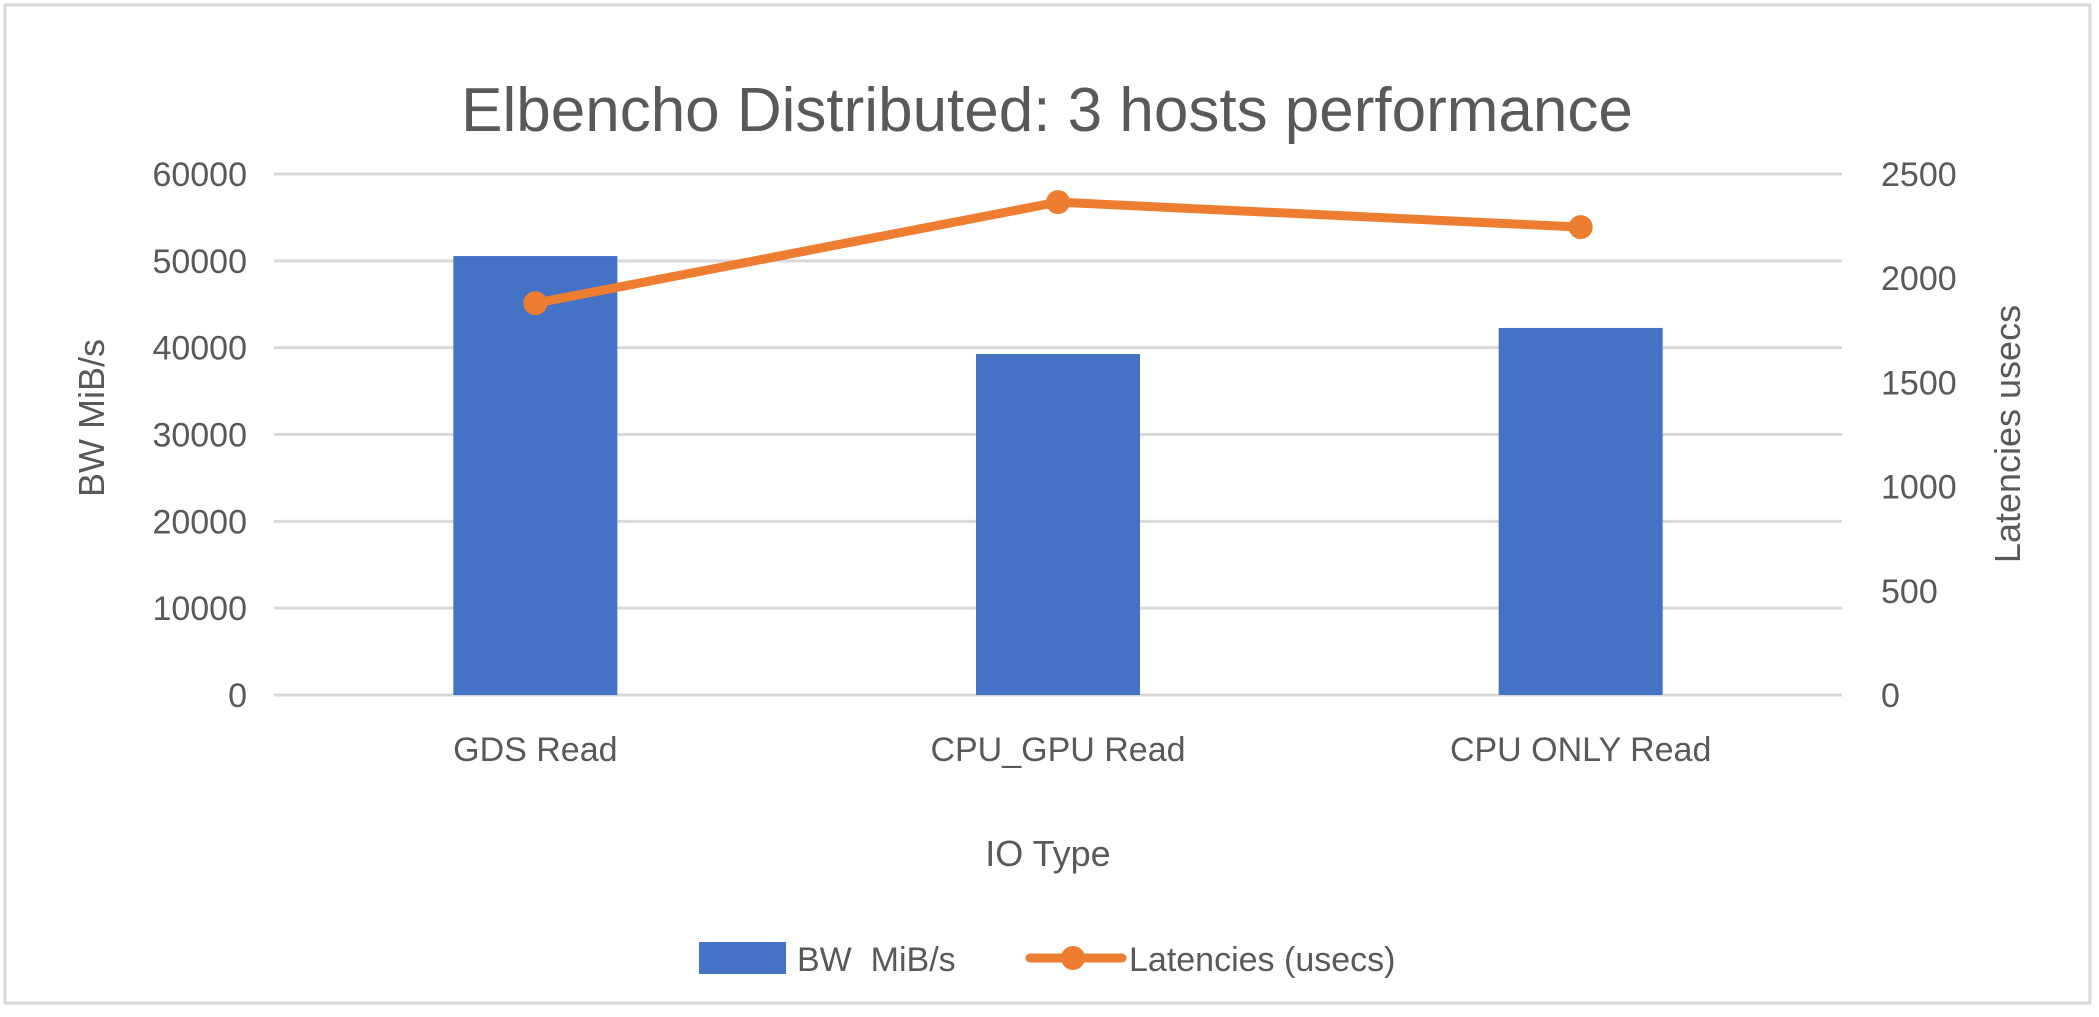  What do you see at coordinates (1580, 750) in the screenshot?
I see `category-label: CPU ONLY Read` at bounding box center [1580, 750].